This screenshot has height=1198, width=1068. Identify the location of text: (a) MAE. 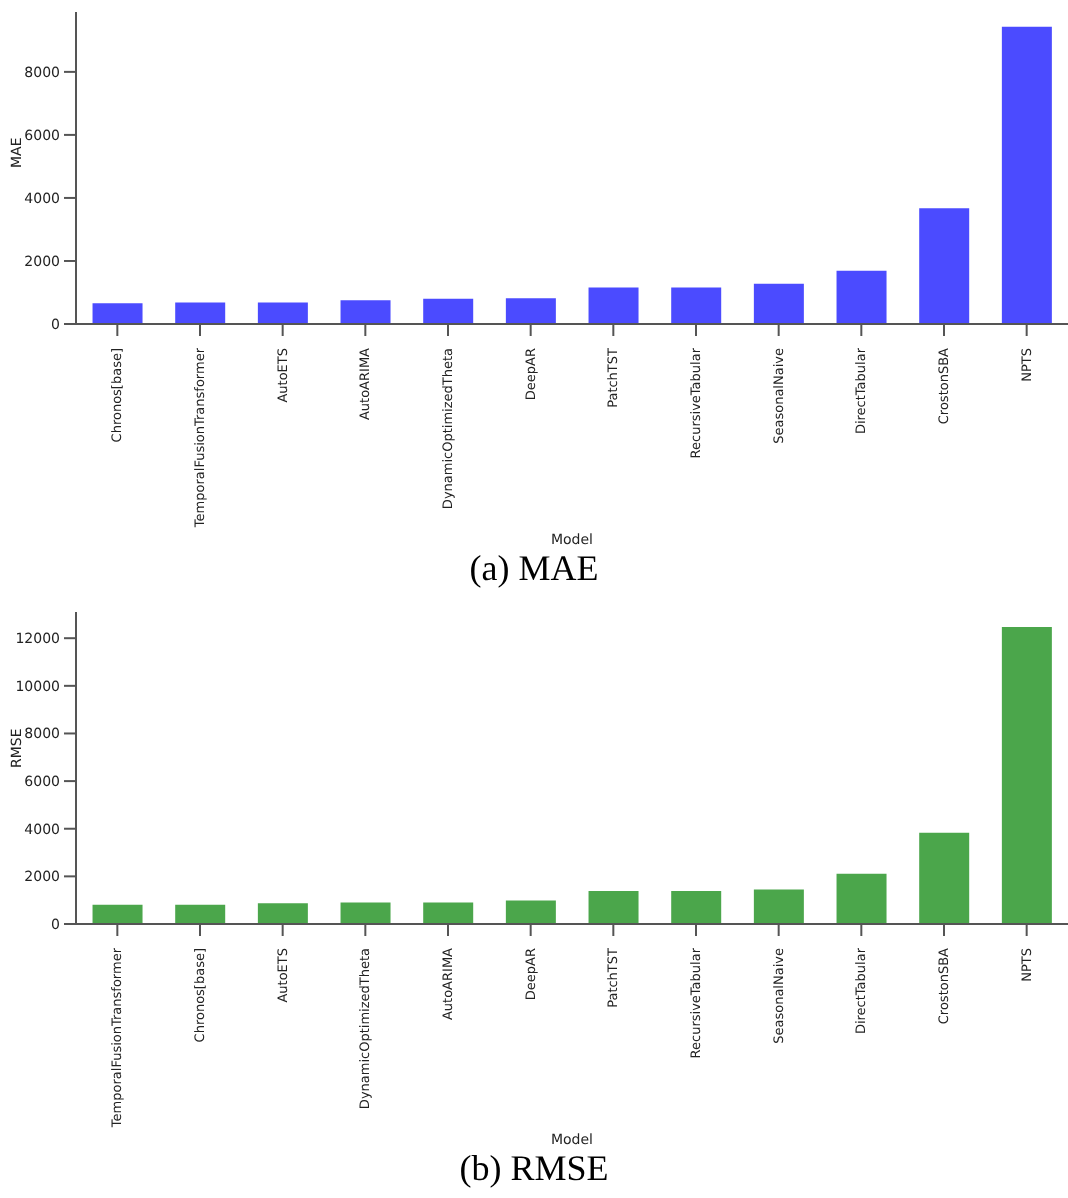
(534, 569).